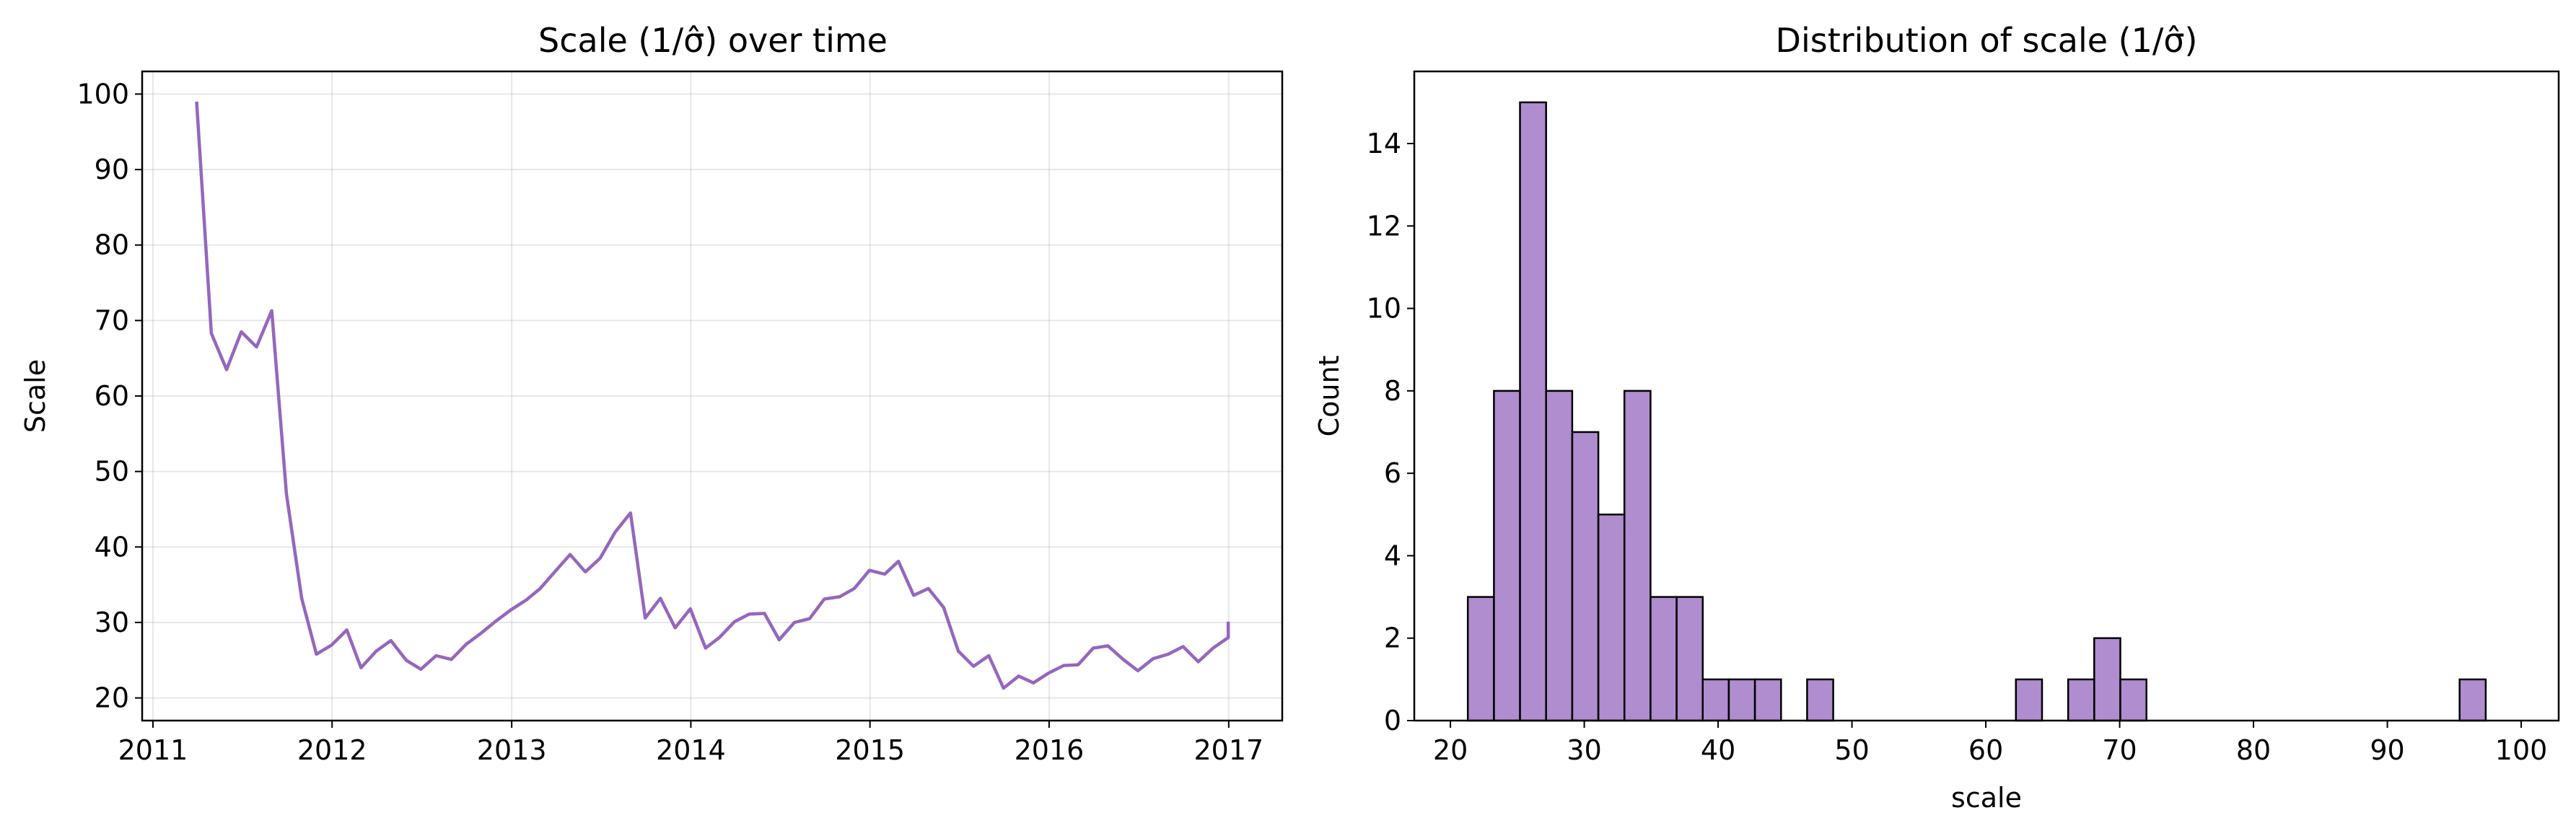 This screenshot has height=836, width=2576. What do you see at coordinates (1851, 750) in the screenshot?
I see `x-tick-label: 50` at bounding box center [1851, 750].